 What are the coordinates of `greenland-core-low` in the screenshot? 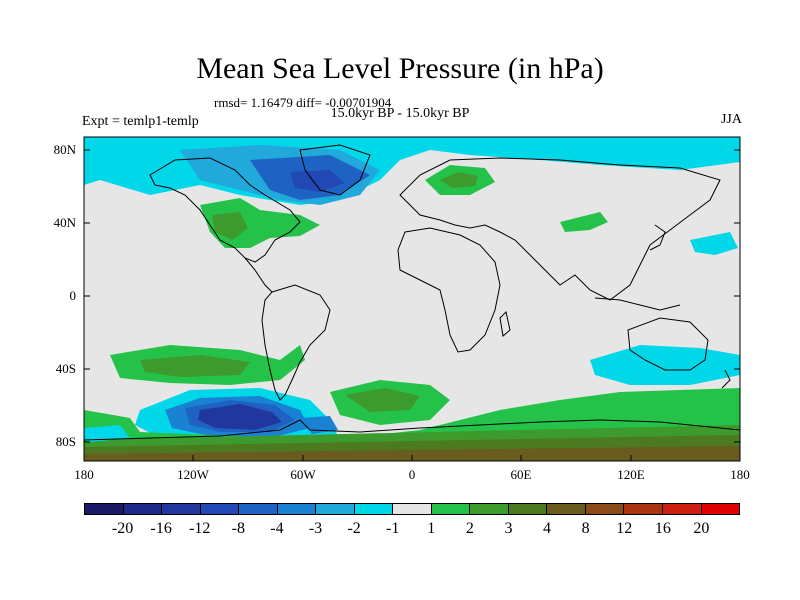 It's located at (317, 181).